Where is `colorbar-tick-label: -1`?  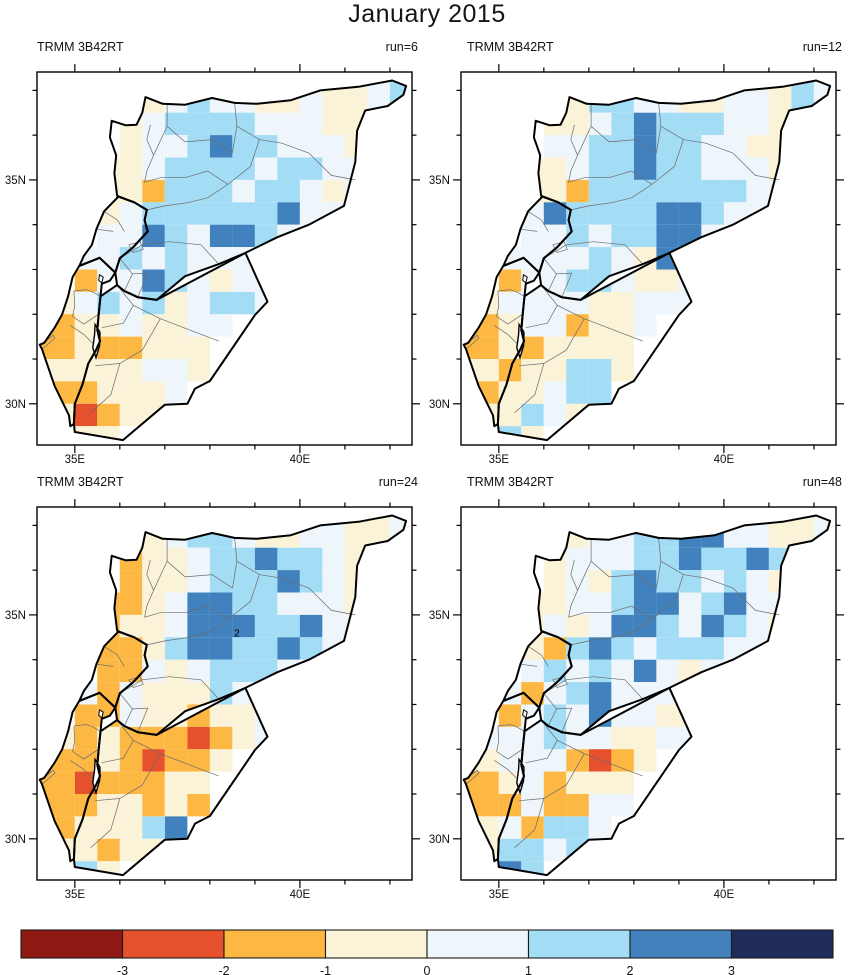
colorbar-tick-label: -1 is located at coordinates (325, 969).